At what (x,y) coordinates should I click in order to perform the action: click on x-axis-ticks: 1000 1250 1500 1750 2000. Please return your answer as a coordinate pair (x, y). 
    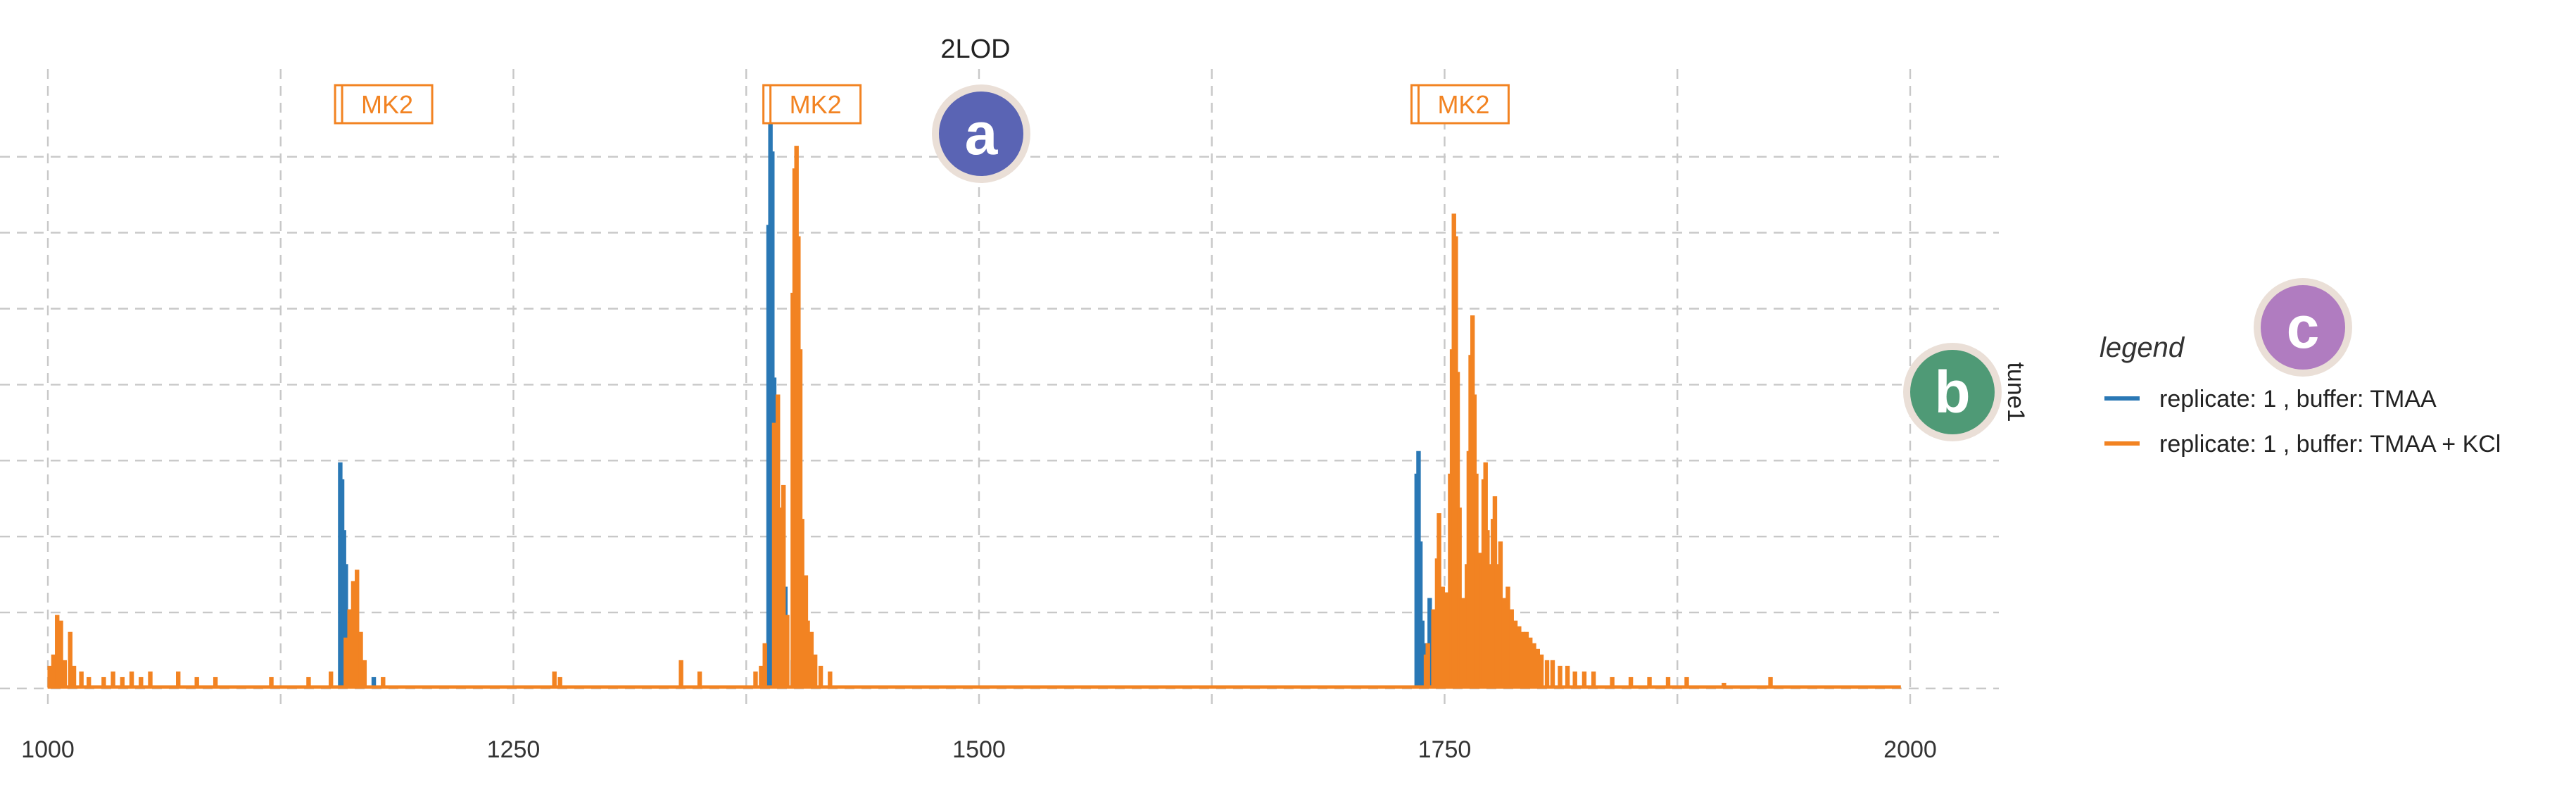
    Looking at the image, I should click on (979, 749).